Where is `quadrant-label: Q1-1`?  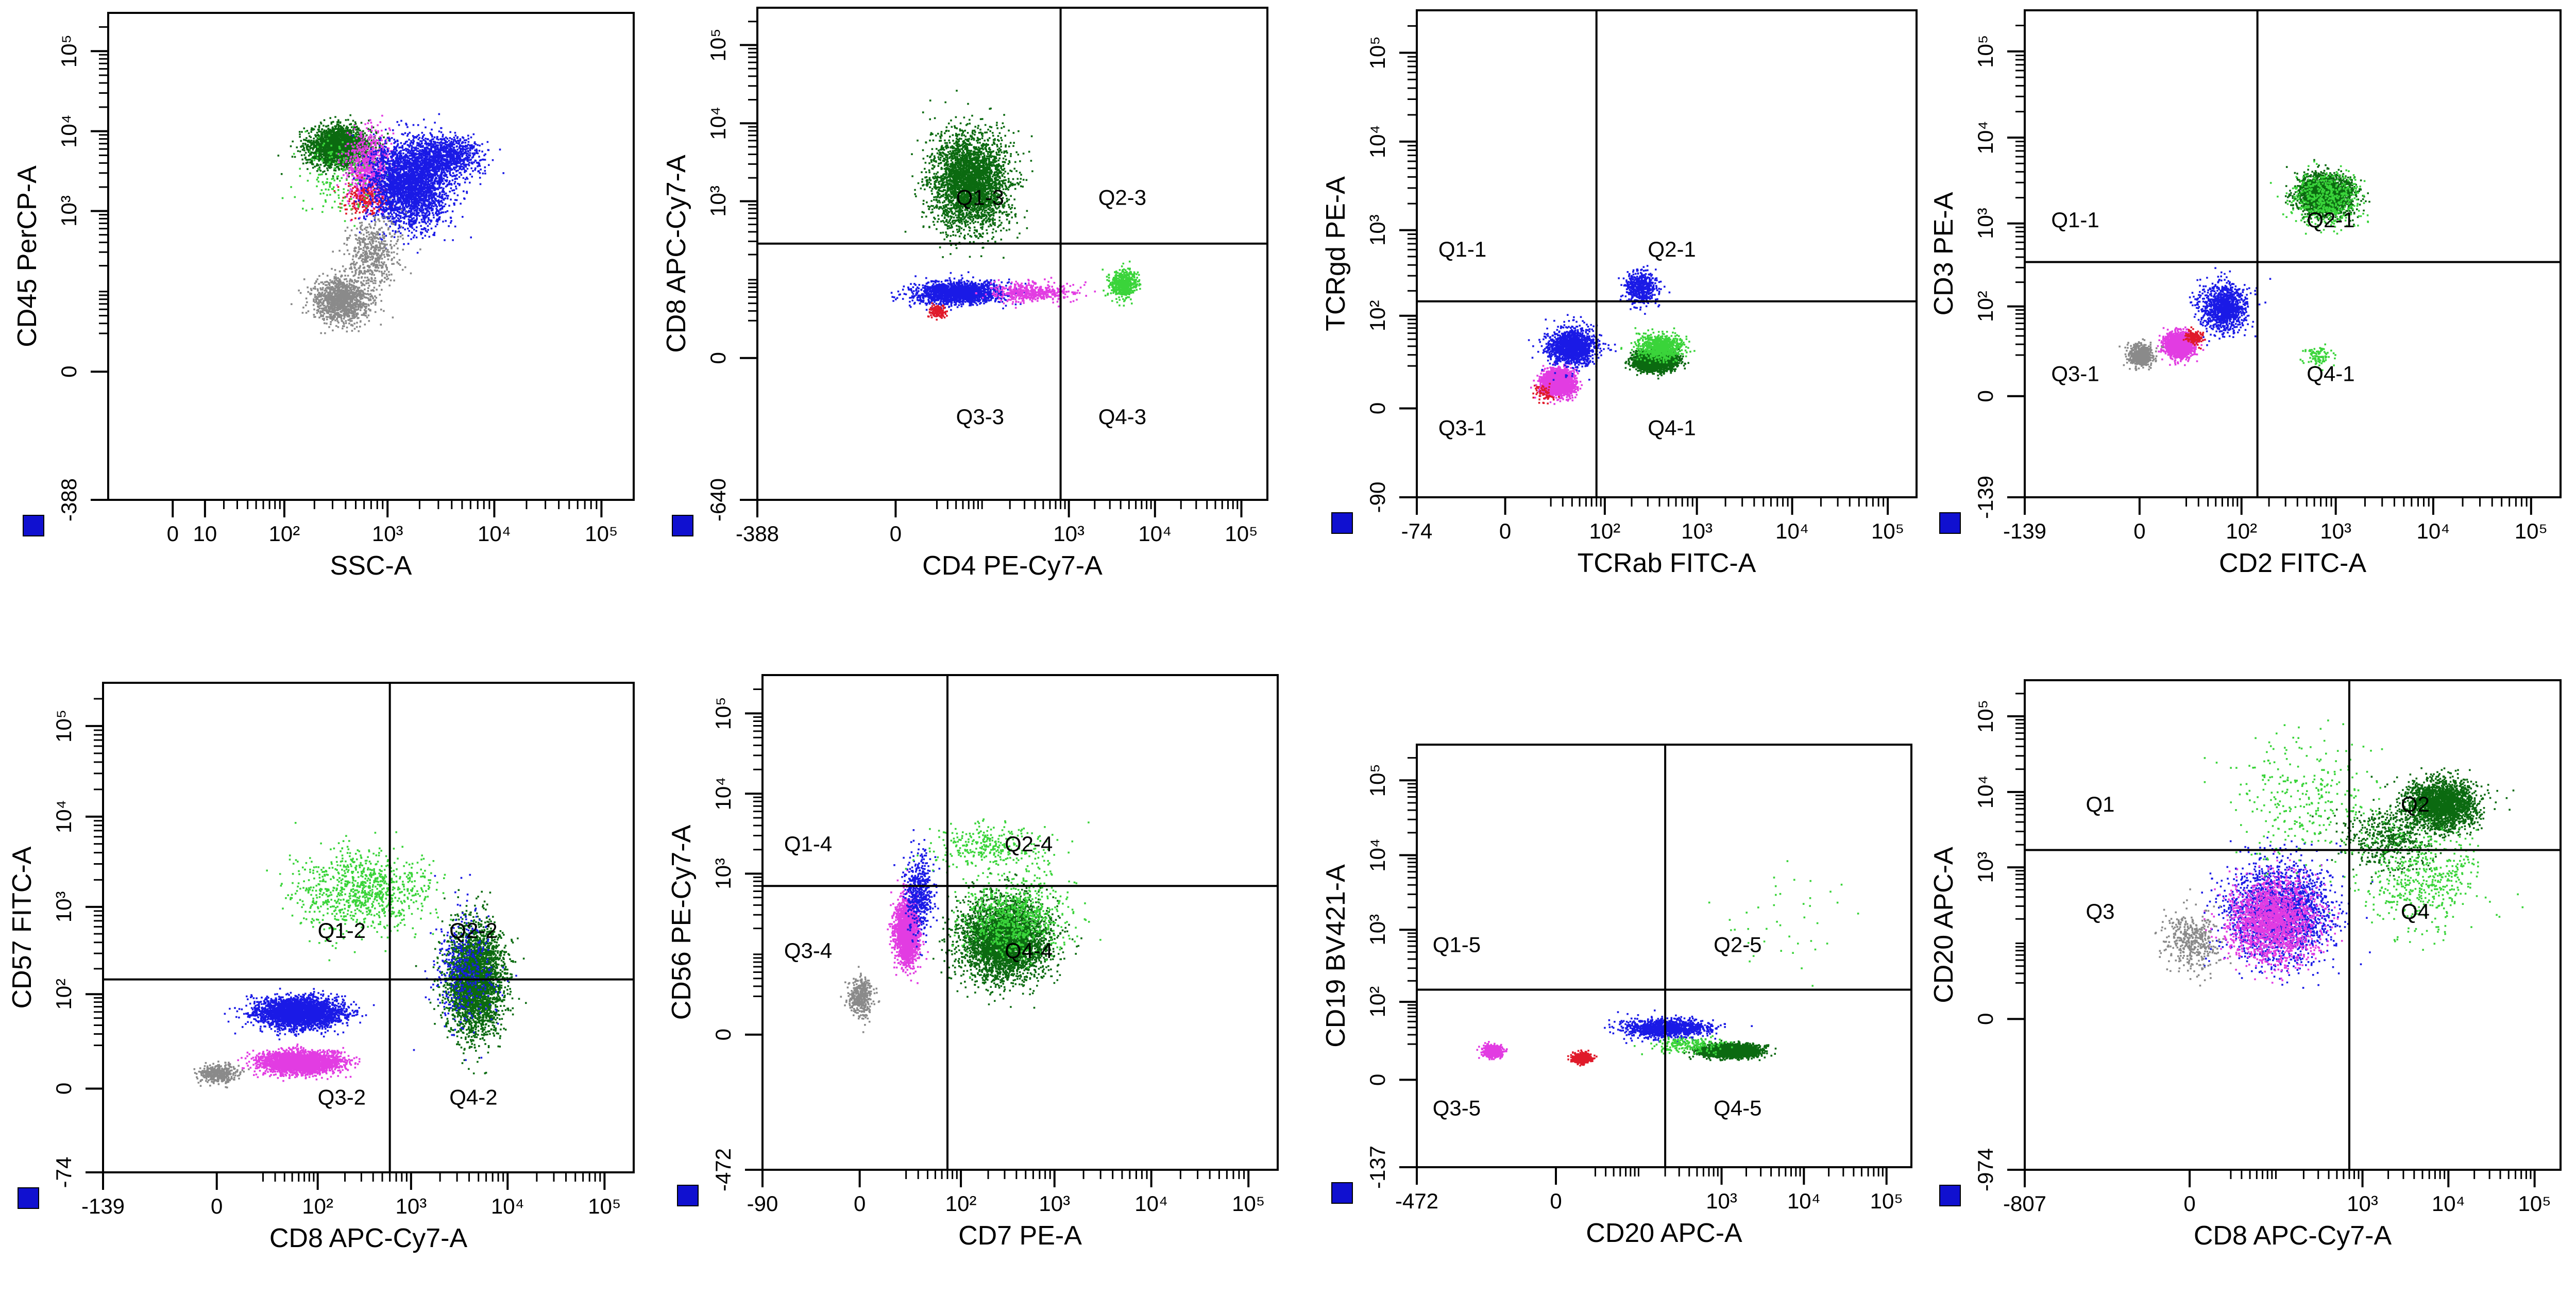 quadrant-label: Q1-1 is located at coordinates (2075, 220).